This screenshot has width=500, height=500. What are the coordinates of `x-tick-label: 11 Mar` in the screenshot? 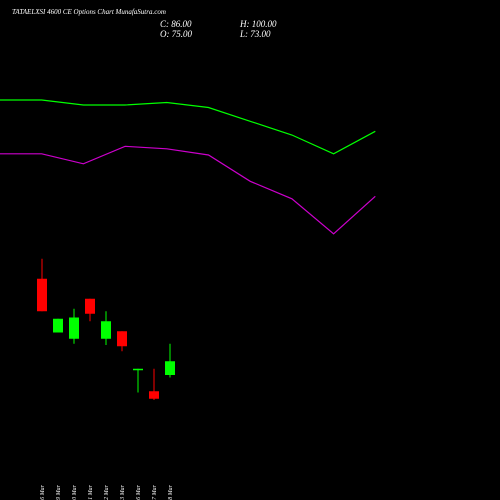 It's located at (91, 492).